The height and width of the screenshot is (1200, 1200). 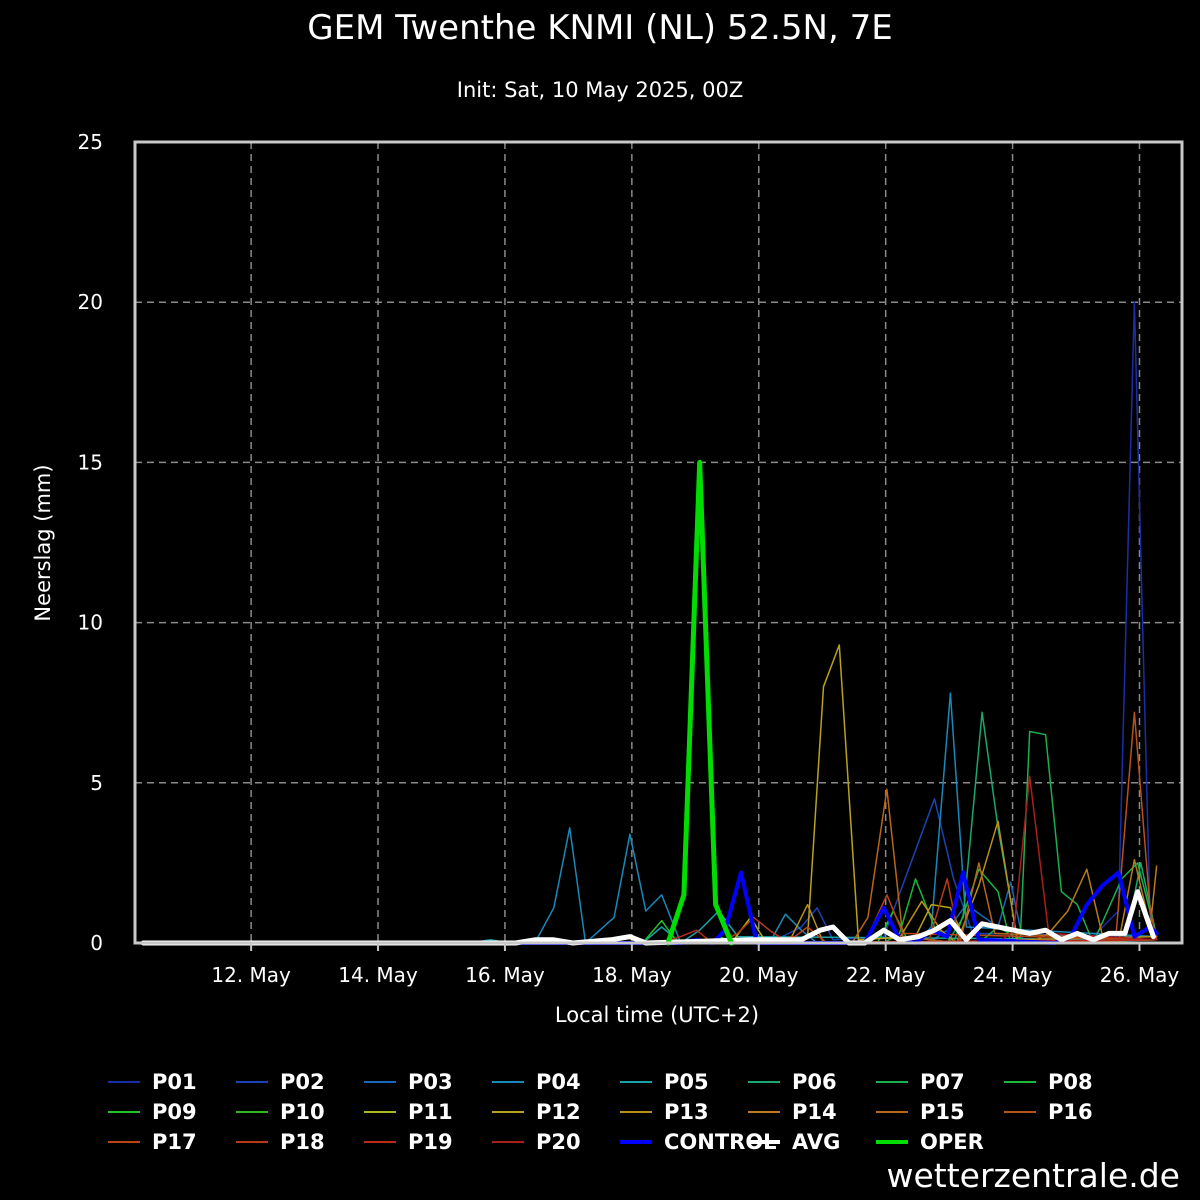 I want to click on legend-item-p17: P17, so click(x=152, y=1142).